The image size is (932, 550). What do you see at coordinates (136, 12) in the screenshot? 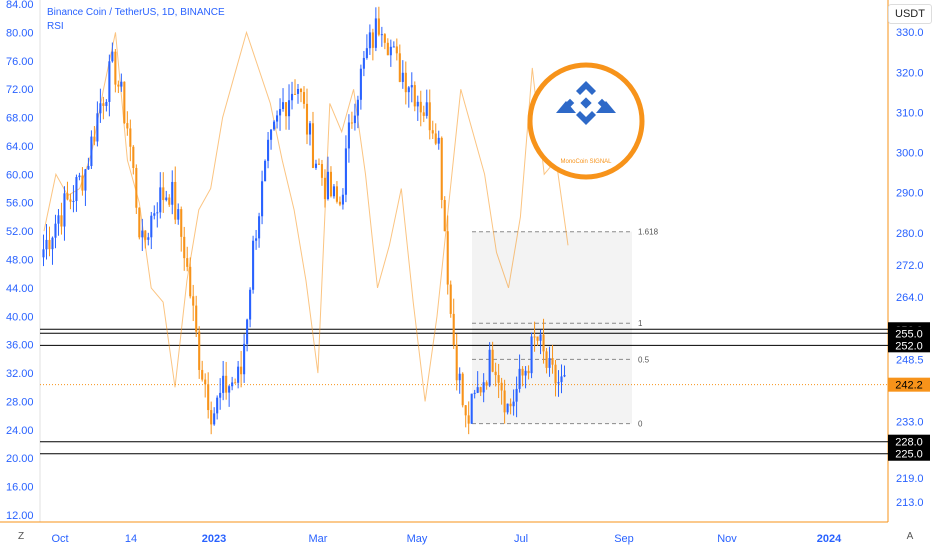
I see `symbol-title: Binance Coin / TetherUS, 1D, BINANCE` at bounding box center [136, 12].